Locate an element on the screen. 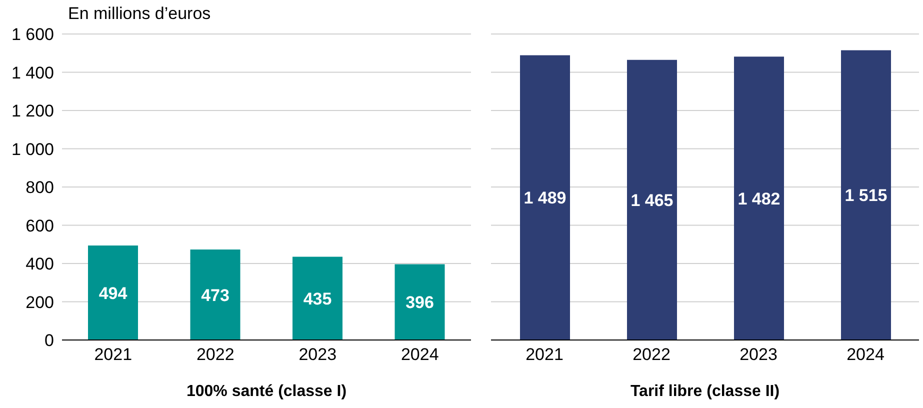 The width and height of the screenshot is (923, 408). y-tick-label: 400 is located at coordinates (40, 264).